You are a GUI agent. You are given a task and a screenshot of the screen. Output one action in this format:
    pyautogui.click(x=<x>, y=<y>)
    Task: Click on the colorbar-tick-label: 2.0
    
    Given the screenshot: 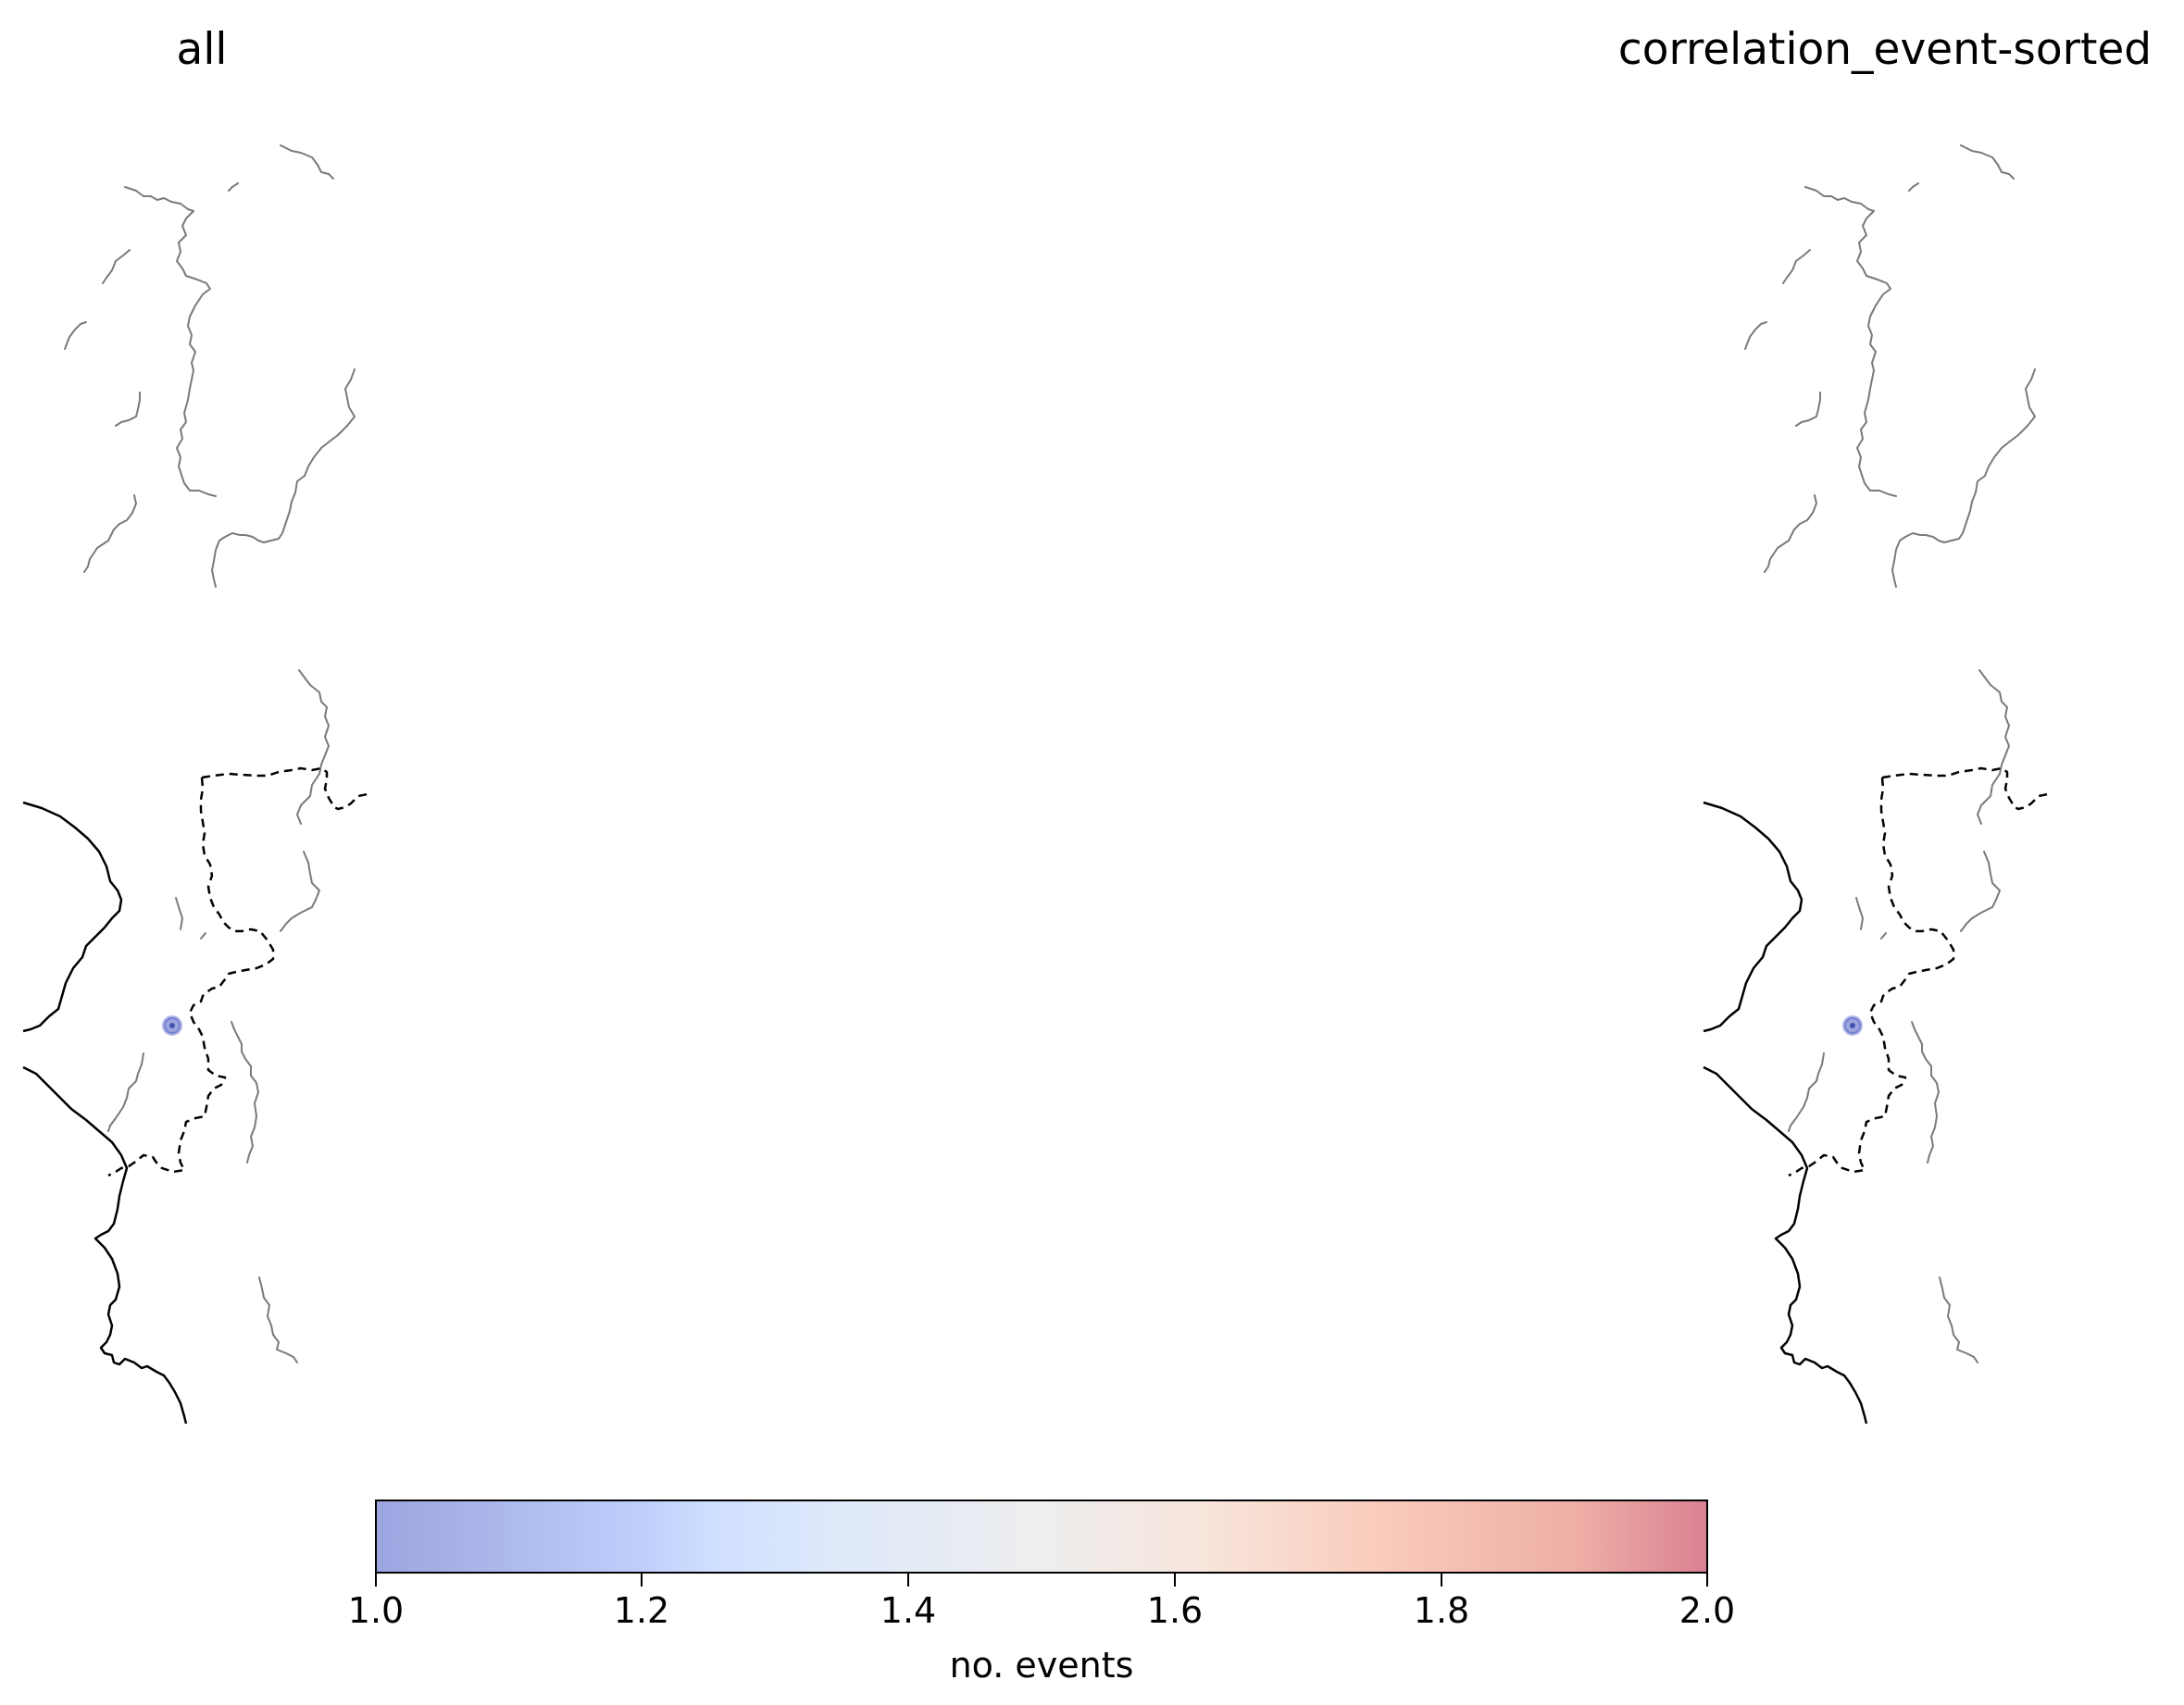 What is the action you would take?
    pyautogui.click(x=1707, y=1610)
    